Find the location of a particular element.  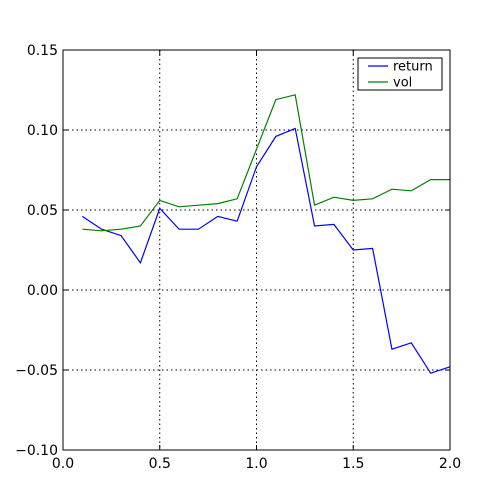

y-tick-labels: −0.10 −0.05 0.00 0.05 0.10 0.15 is located at coordinates (36, 251).